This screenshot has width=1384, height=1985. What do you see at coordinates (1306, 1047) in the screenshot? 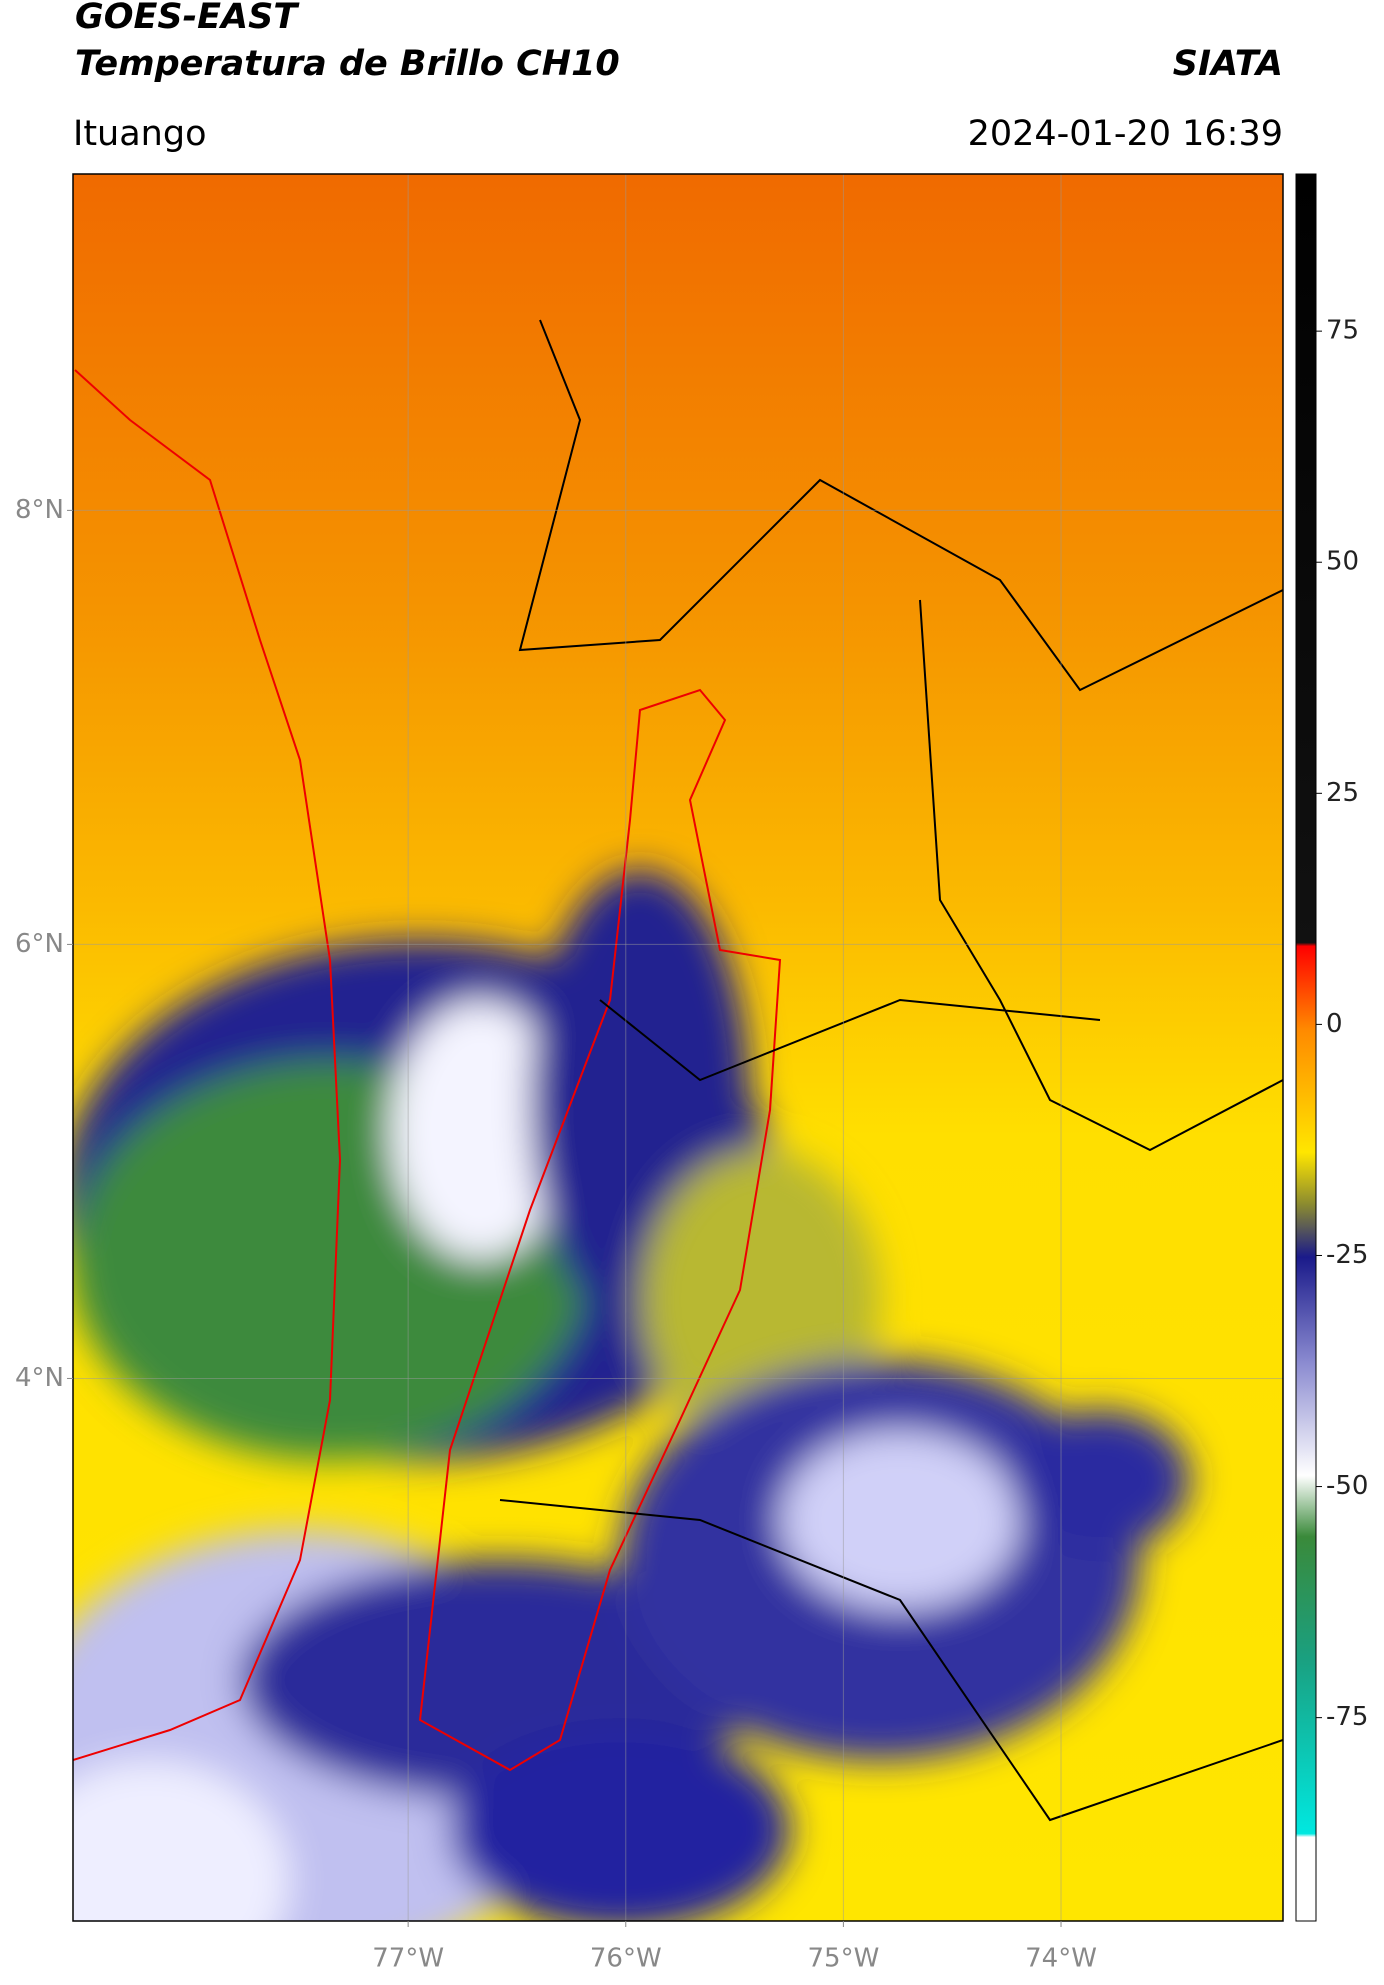
I see `colorbar` at bounding box center [1306, 1047].